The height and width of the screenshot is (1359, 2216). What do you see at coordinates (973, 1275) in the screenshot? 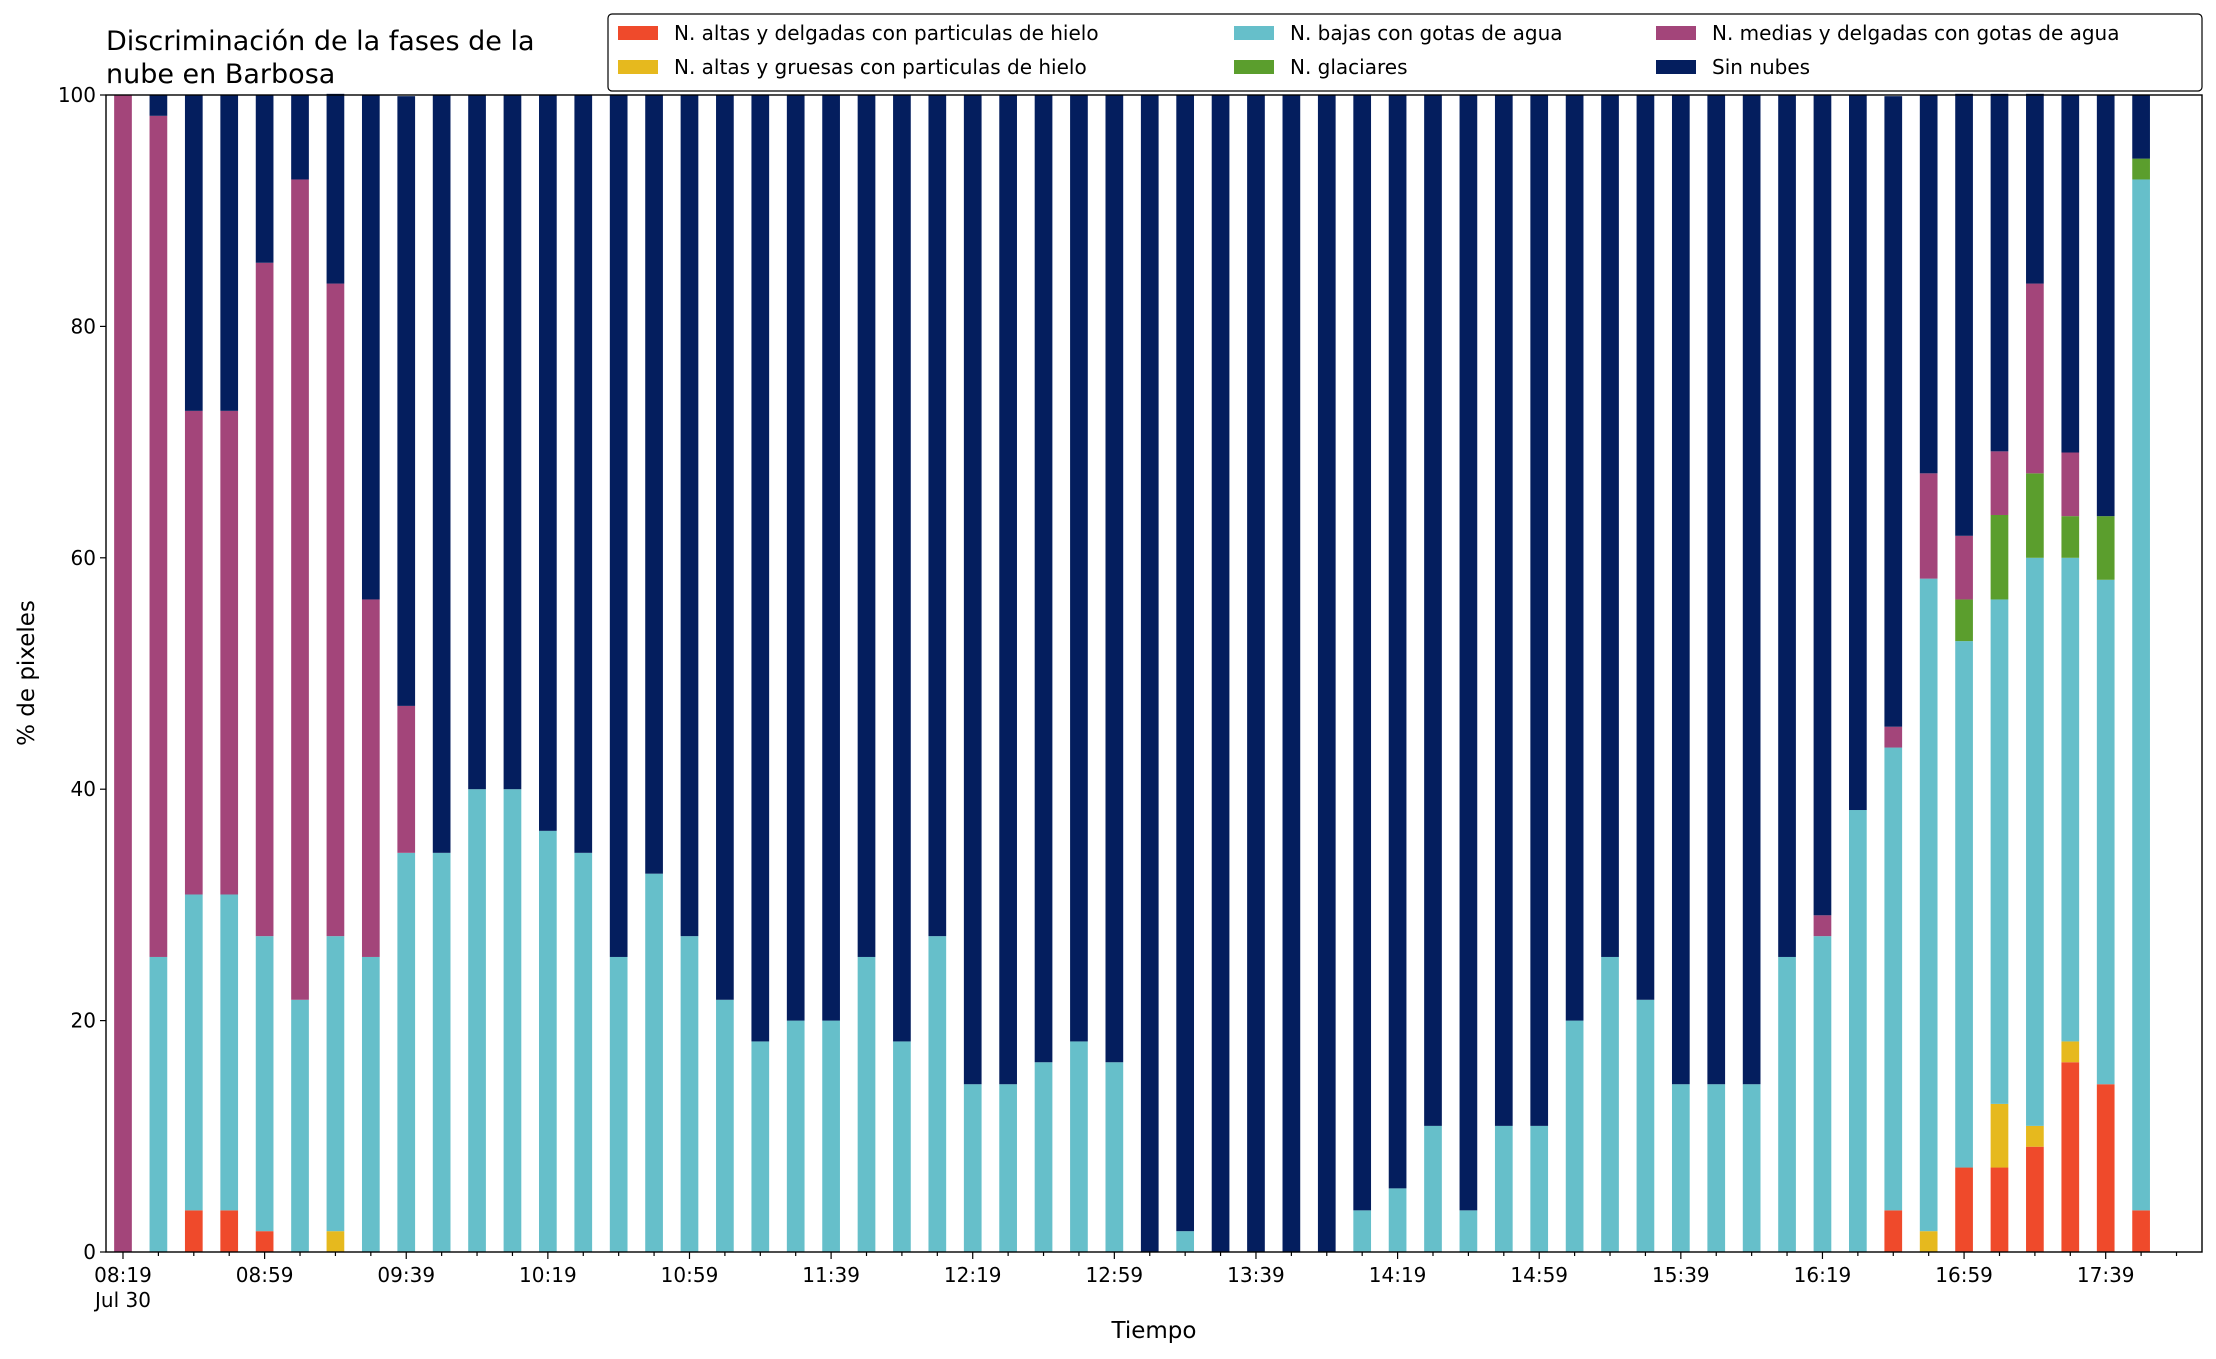
I see `x-tick-label: 12:19` at bounding box center [973, 1275].